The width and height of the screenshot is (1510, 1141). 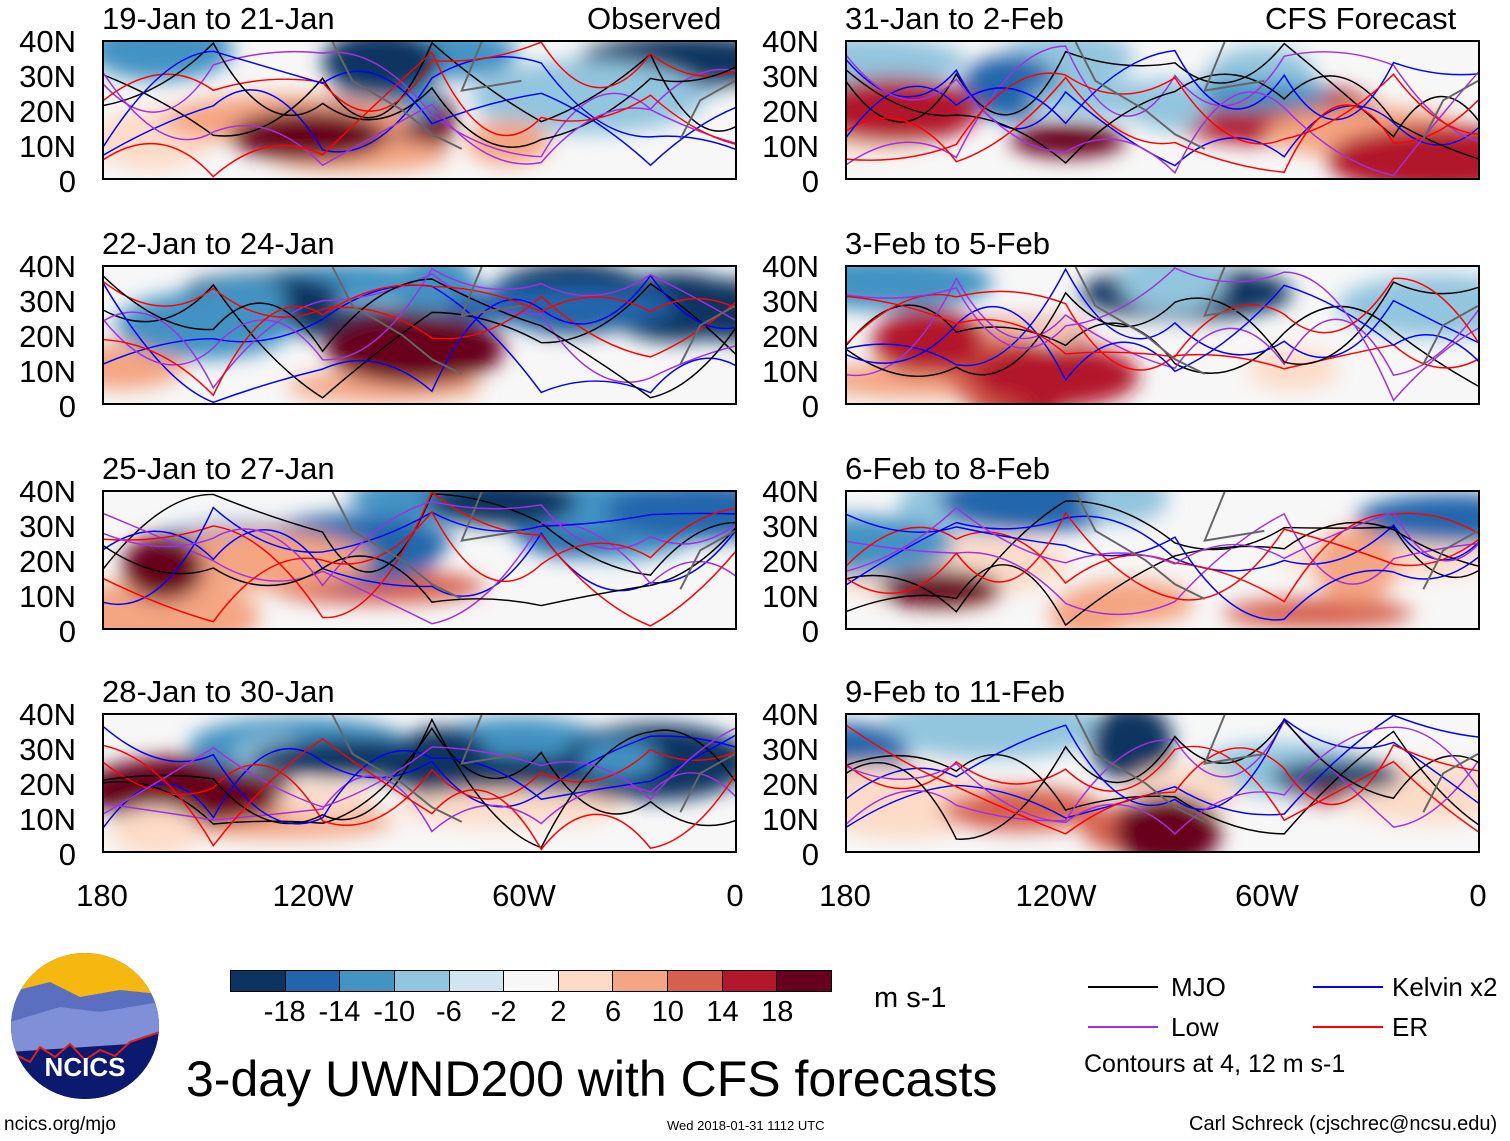 What do you see at coordinates (60, 1124) in the screenshot?
I see `source-link: ncics.org/mjo` at bounding box center [60, 1124].